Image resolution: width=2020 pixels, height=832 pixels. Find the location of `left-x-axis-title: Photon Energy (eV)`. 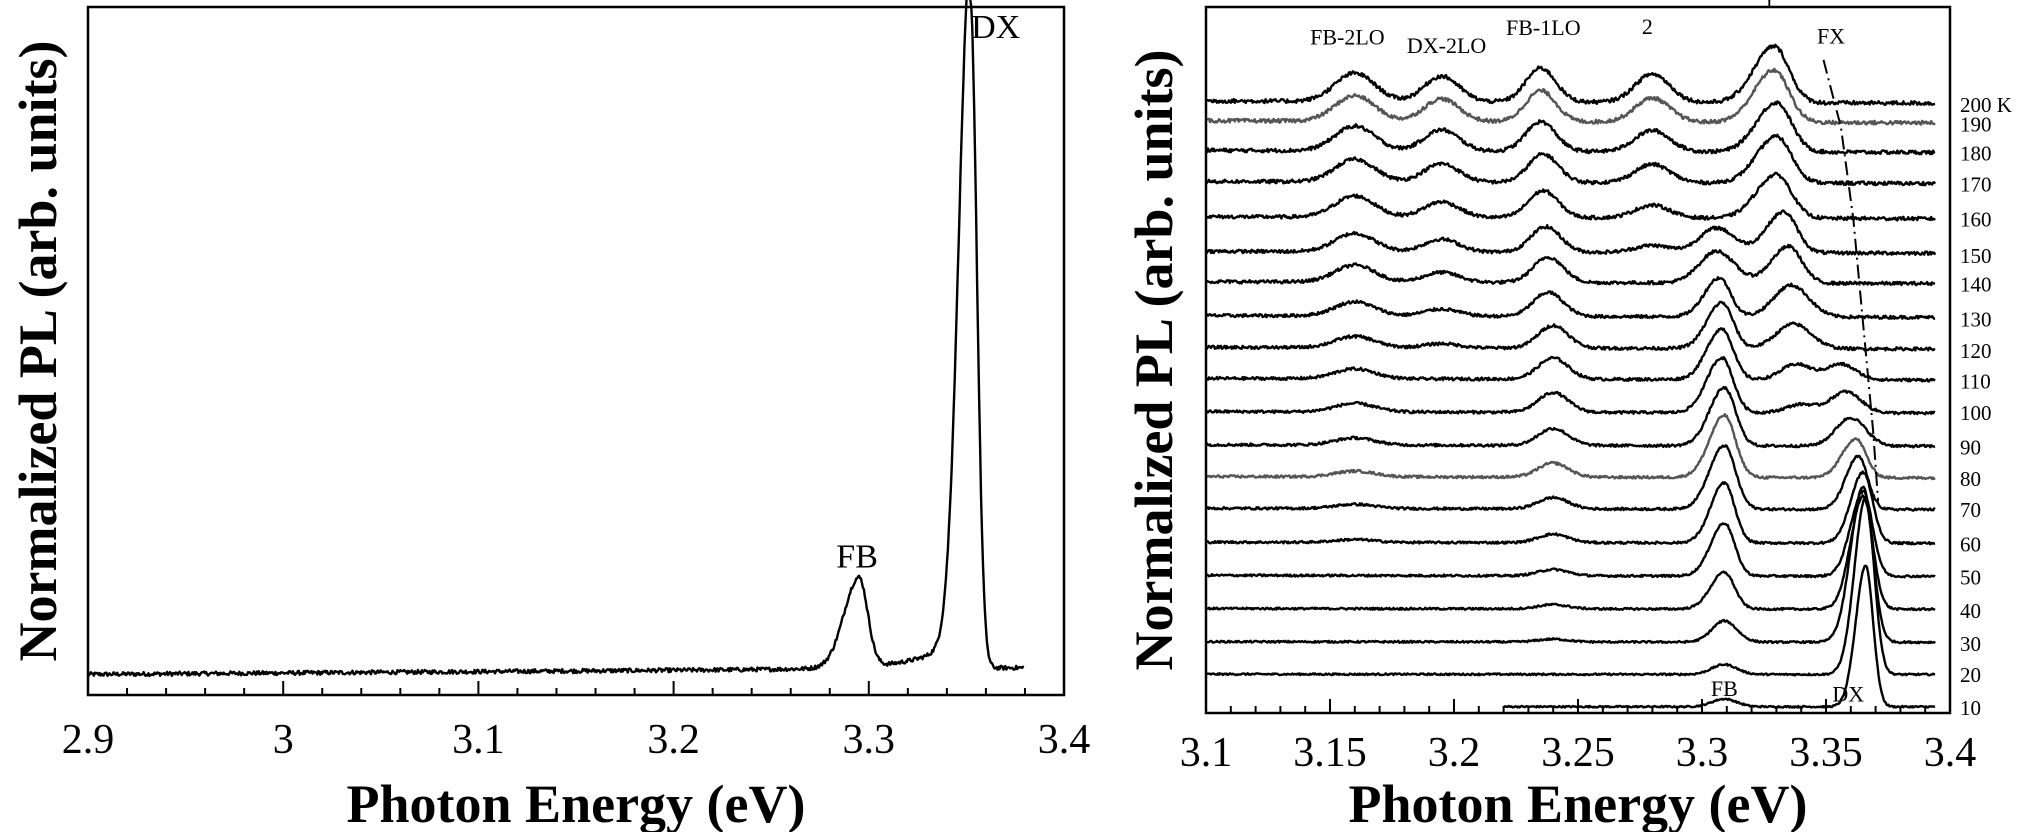

left-x-axis-title: Photon Energy (eV) is located at coordinates (576, 803).